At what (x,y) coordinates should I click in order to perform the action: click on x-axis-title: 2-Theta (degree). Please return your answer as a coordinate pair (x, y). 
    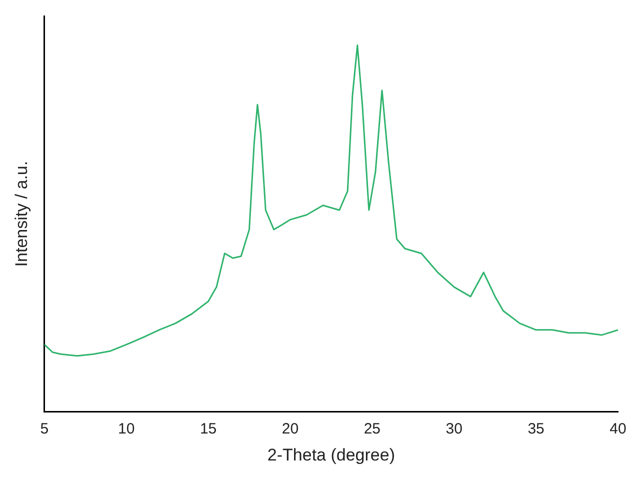
    Looking at the image, I should click on (331, 454).